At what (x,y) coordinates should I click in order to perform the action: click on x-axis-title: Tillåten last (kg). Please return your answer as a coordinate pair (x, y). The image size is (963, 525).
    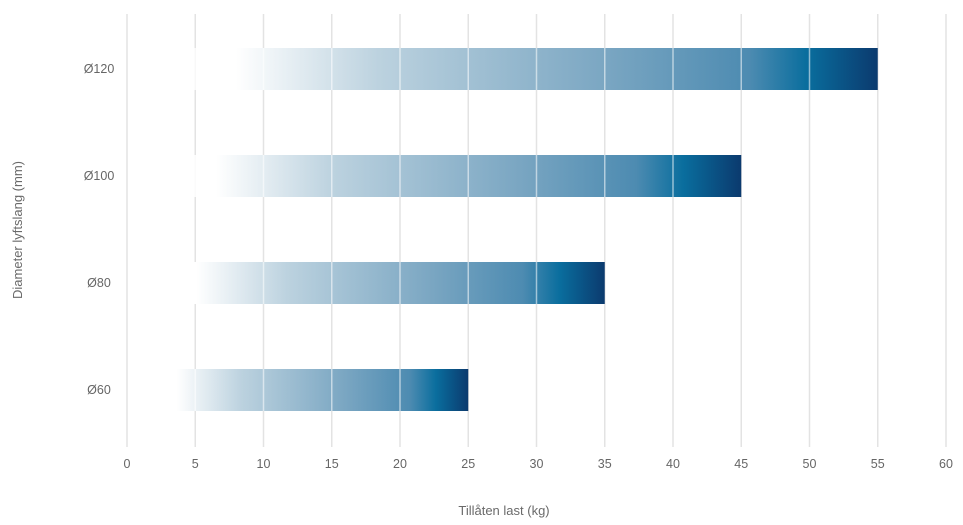
    Looking at the image, I should click on (503, 510).